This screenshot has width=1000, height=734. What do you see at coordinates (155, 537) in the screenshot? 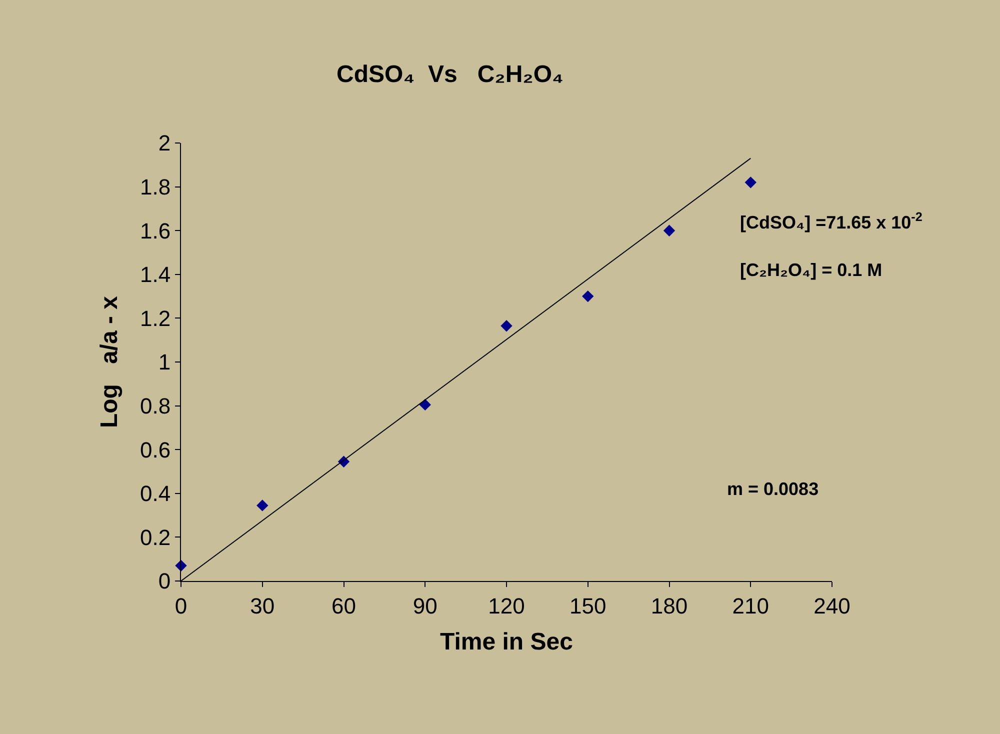
I see `y-tick-label: 0.2` at bounding box center [155, 537].